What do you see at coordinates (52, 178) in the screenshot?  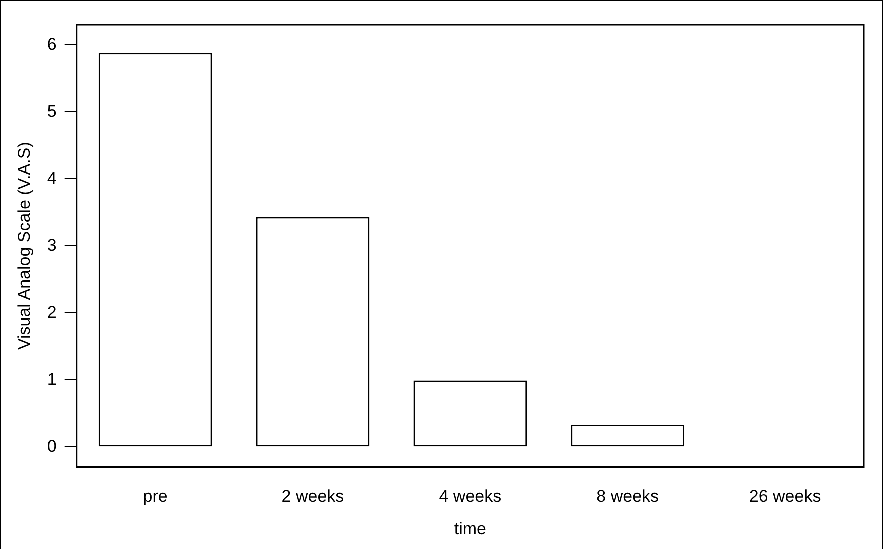 I see `y-tick-label: 4` at bounding box center [52, 178].